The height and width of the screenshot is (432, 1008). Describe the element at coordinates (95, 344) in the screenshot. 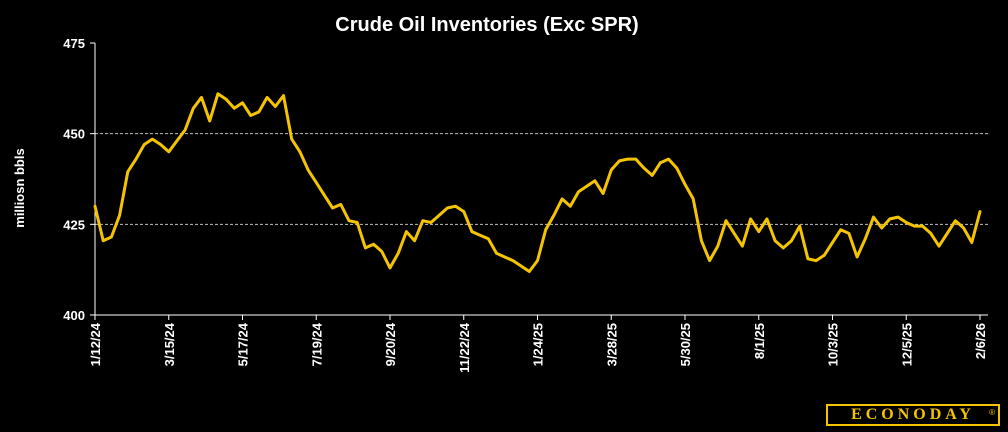

I see `x-tick-label: 1/12/24` at that location.